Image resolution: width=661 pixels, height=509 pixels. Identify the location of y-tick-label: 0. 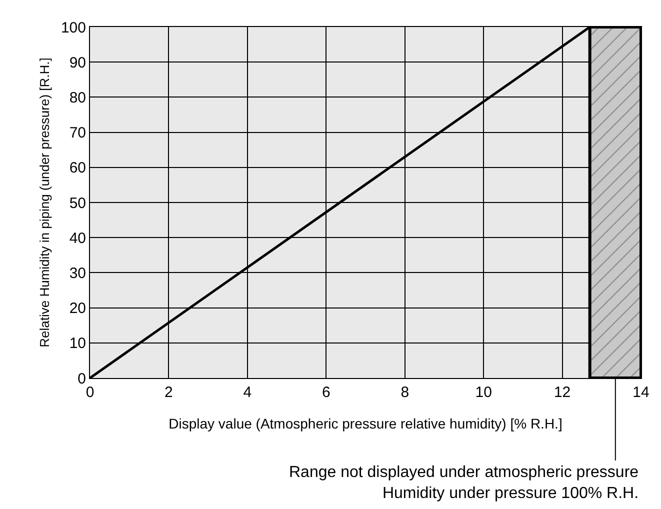
(82, 379).